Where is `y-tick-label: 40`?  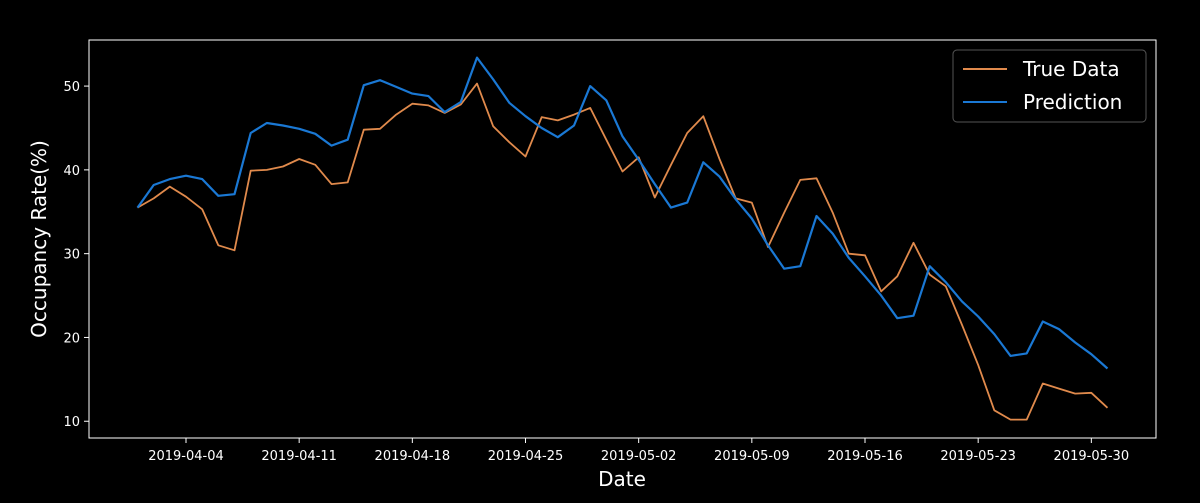 y-tick-label: 40 is located at coordinates (71, 171).